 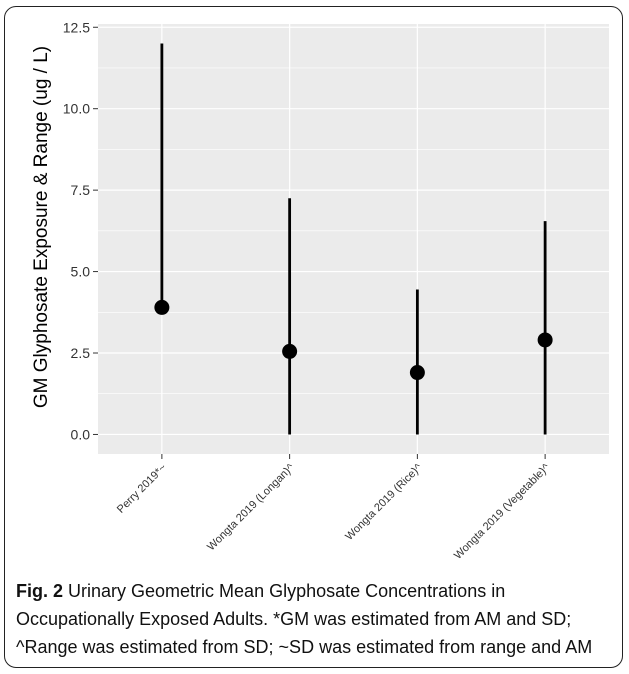 What do you see at coordinates (41, 227) in the screenshot?
I see `y-axis-label: GM Glyphosate Exposure & Range (ug / L)` at bounding box center [41, 227].